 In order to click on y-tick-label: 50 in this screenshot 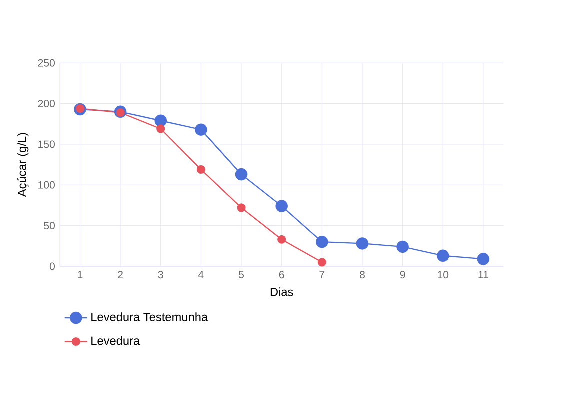, I will do `click(49, 226)`.